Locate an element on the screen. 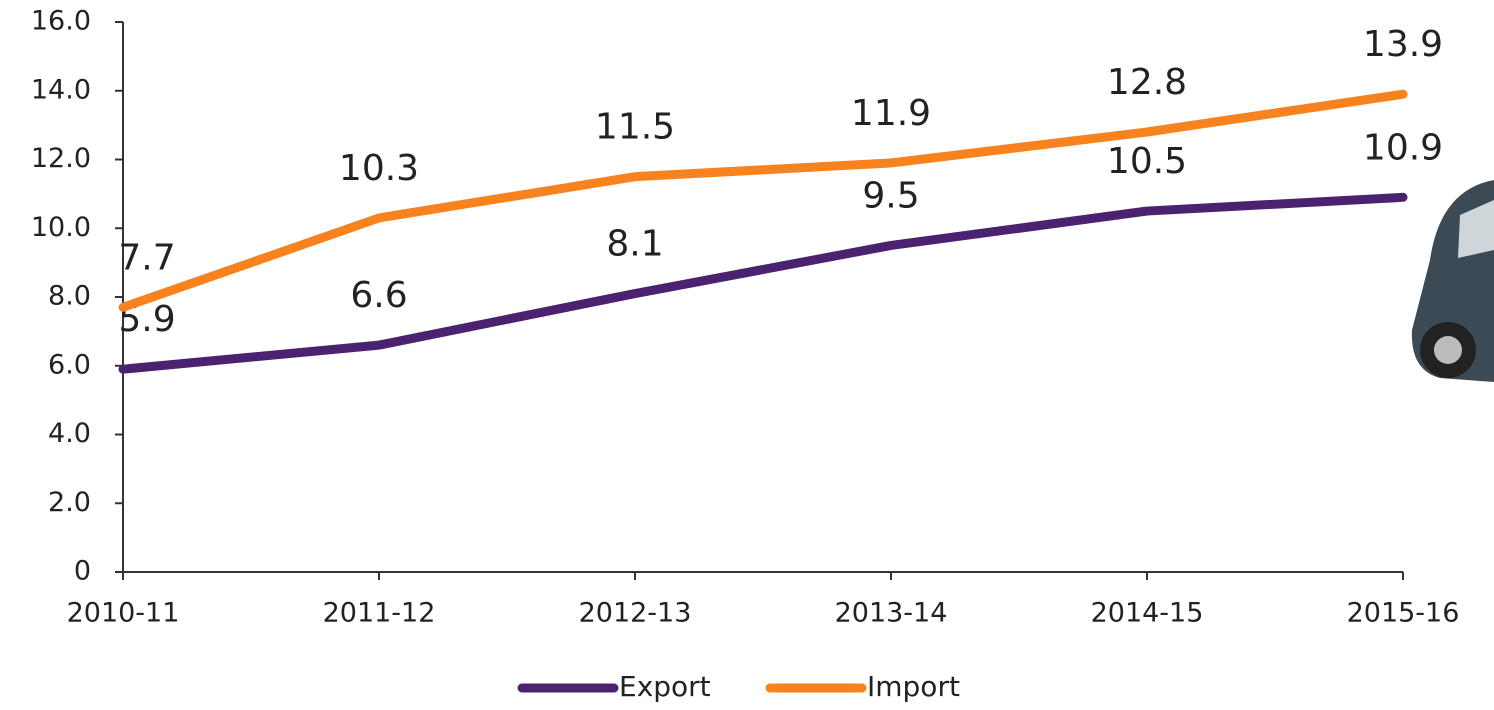 The width and height of the screenshot is (1494, 710). data-label: 10.9 is located at coordinates (1403, 147).